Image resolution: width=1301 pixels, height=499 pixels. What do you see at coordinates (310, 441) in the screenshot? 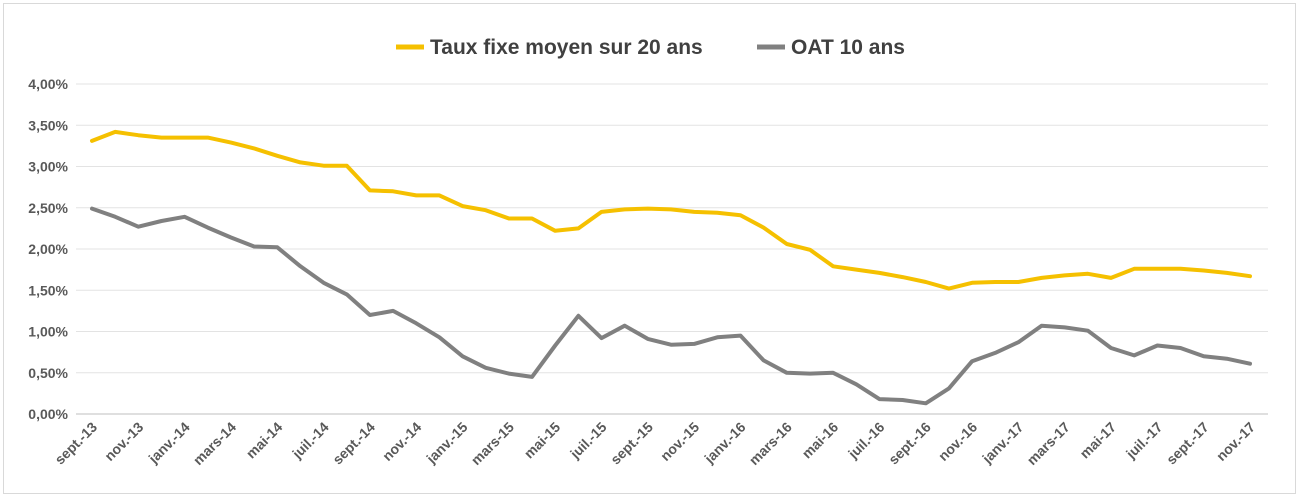
I see `x-tick-label: juil.-14` at bounding box center [310, 441].